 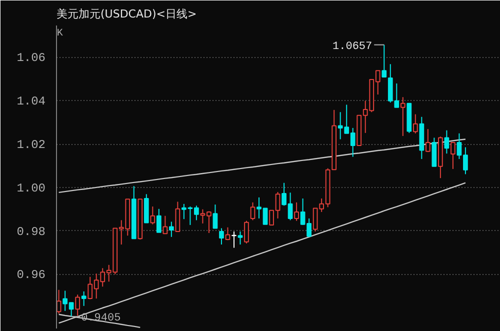 I want to click on y-tick-label: 1.06, so click(x=31, y=58).